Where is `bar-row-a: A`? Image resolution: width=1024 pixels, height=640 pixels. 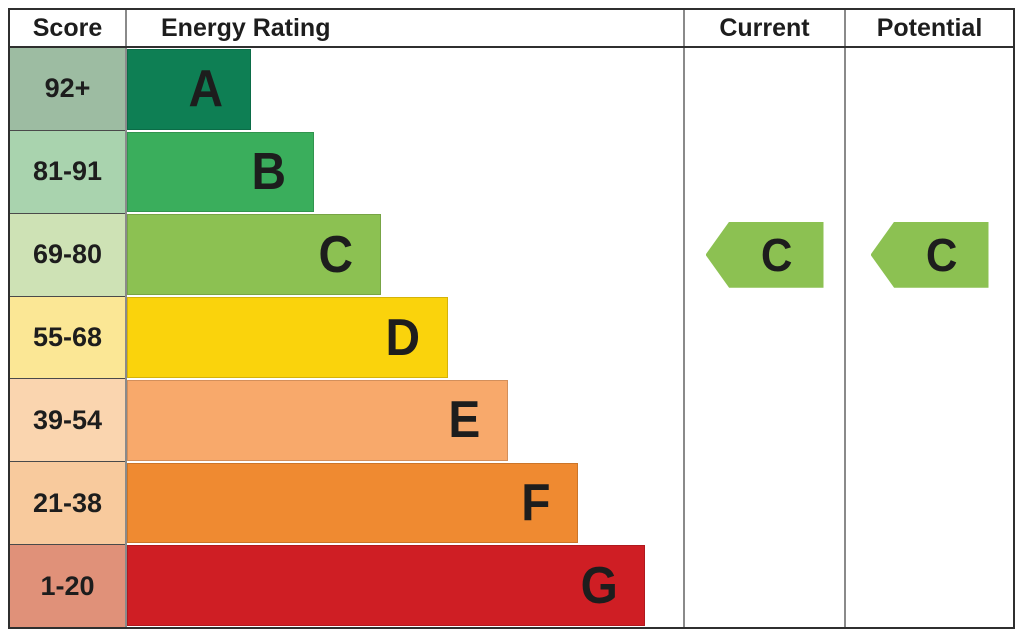
bar-row-a: A is located at coordinates (405, 89).